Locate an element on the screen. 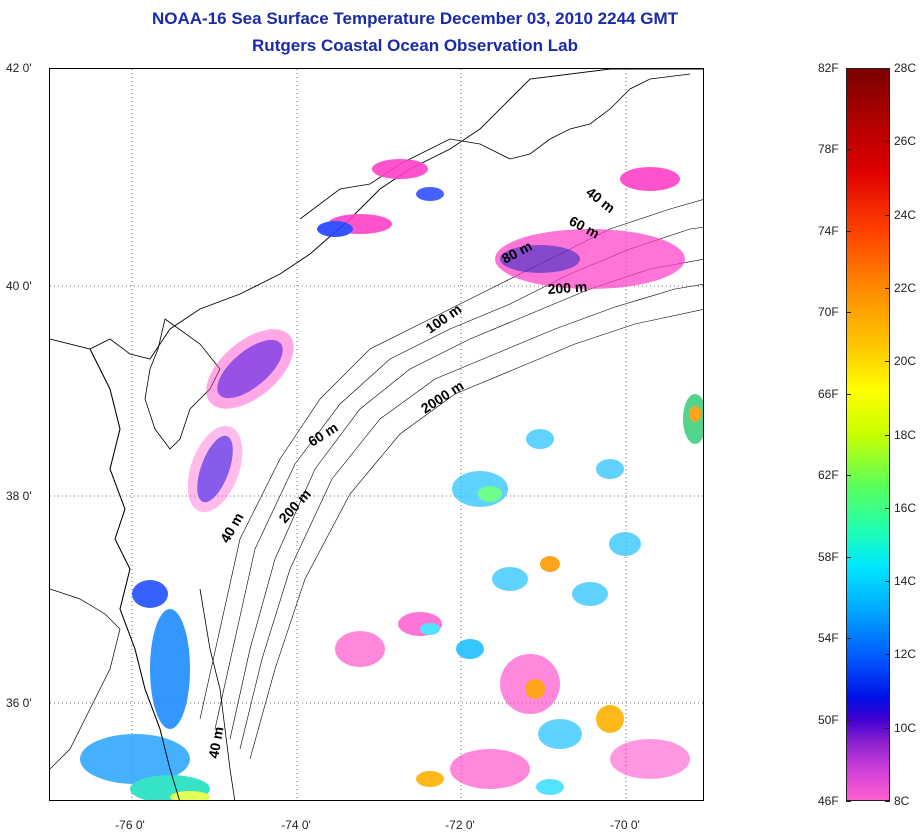 The height and width of the screenshot is (832, 920). contour-label-2000m: 2000 m is located at coordinates (442, 396).